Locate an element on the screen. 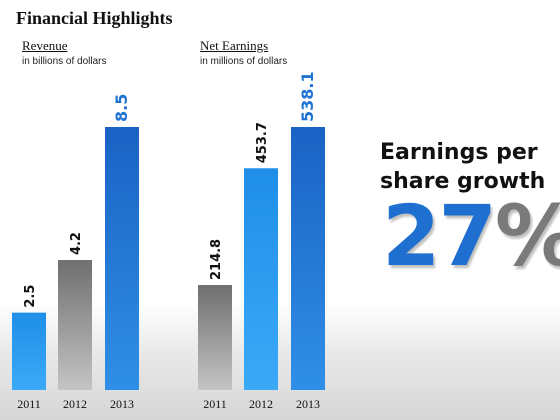  value-label-1-2013: 538.1 is located at coordinates (307, 96).